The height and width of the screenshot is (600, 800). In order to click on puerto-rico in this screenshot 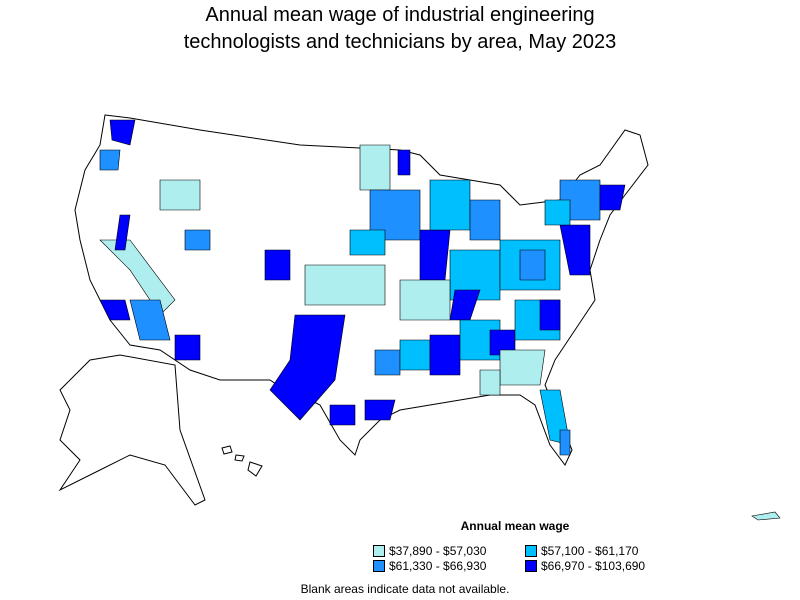, I will do `click(766, 516)`.